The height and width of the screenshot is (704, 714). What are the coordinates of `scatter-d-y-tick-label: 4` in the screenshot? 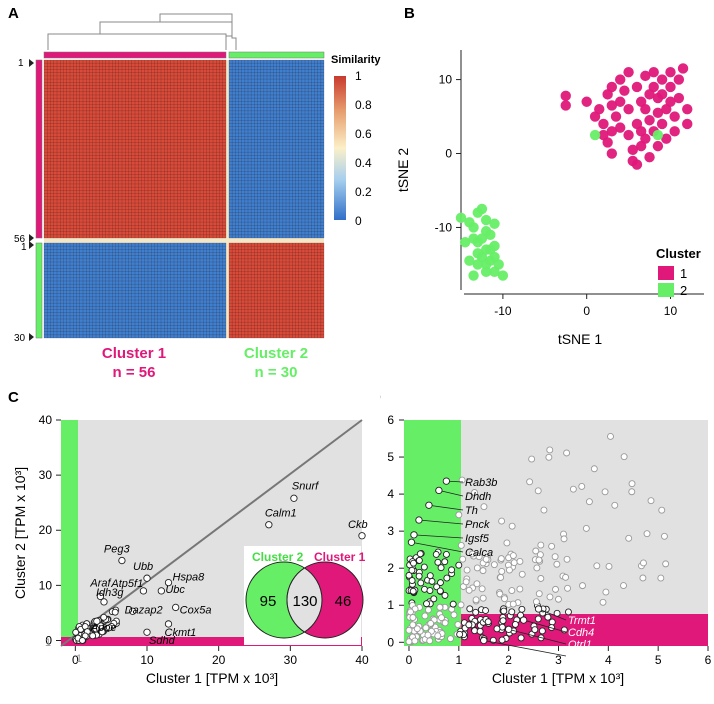 It's located at (390, 494).